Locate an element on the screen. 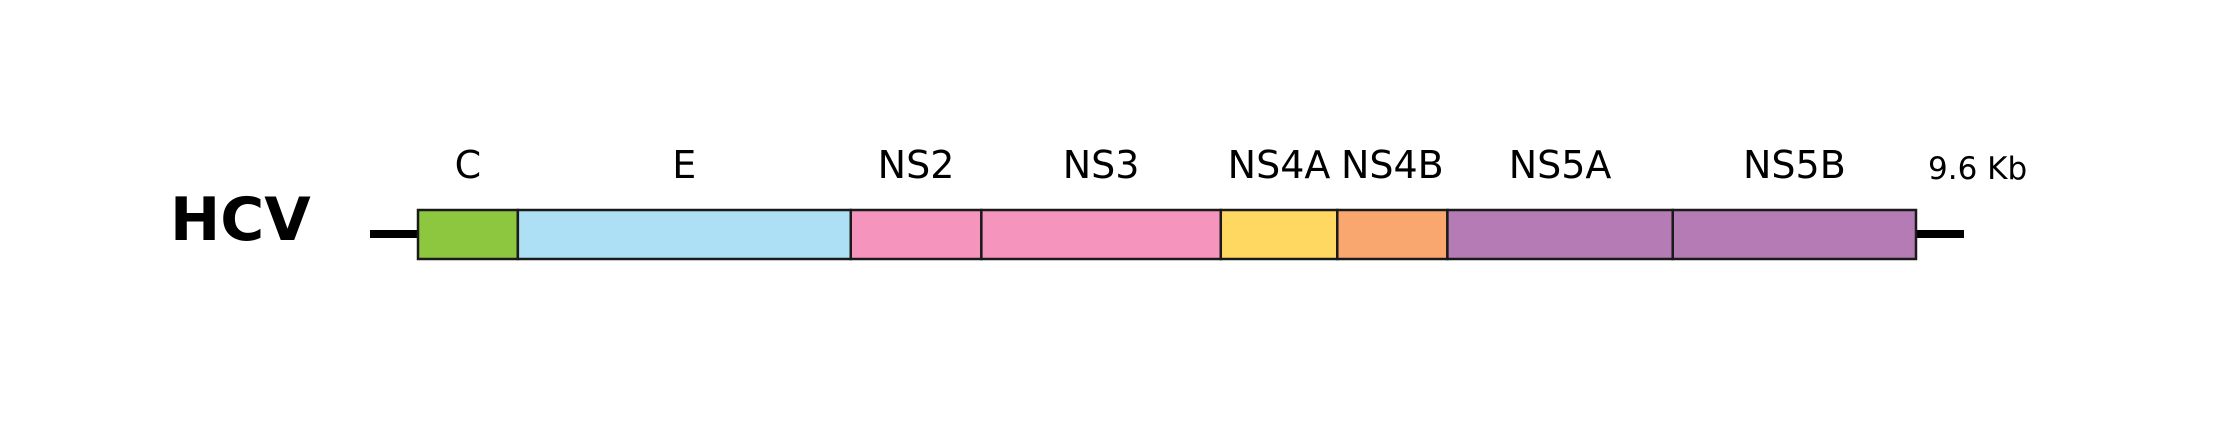  segment-label-c: C is located at coordinates (468, 165).